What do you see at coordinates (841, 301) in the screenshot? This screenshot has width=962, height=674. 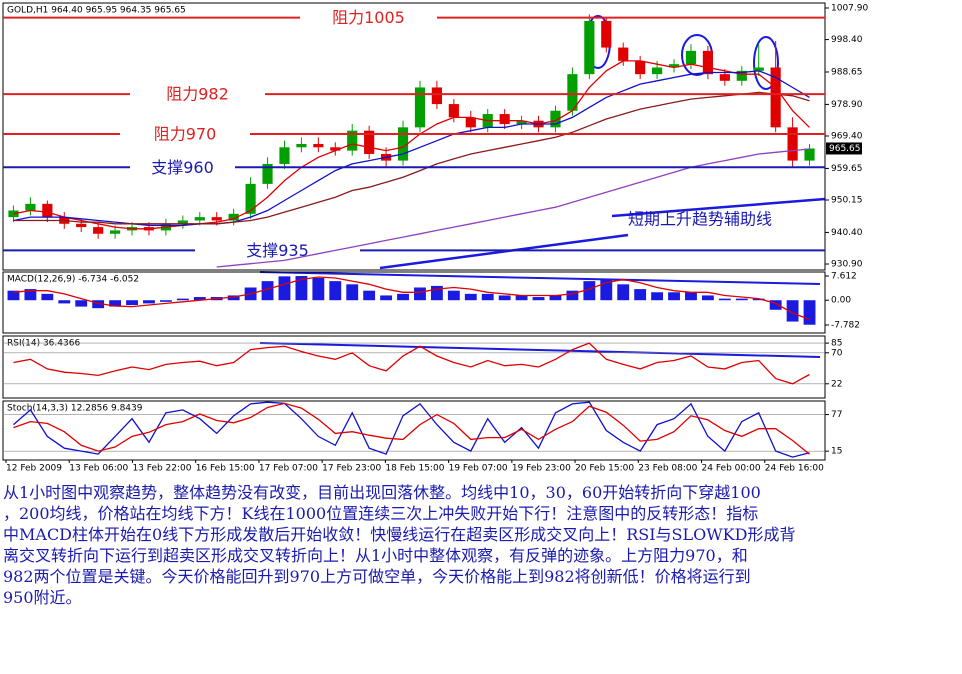 I see `y-tick-label: 0.00` at bounding box center [841, 301].